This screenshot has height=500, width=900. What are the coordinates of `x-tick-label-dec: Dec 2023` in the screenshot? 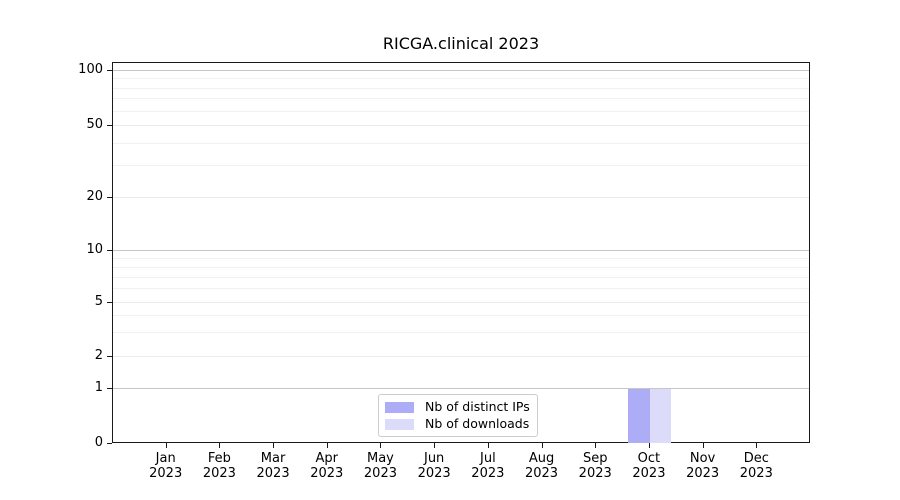 It's located at (756, 466).